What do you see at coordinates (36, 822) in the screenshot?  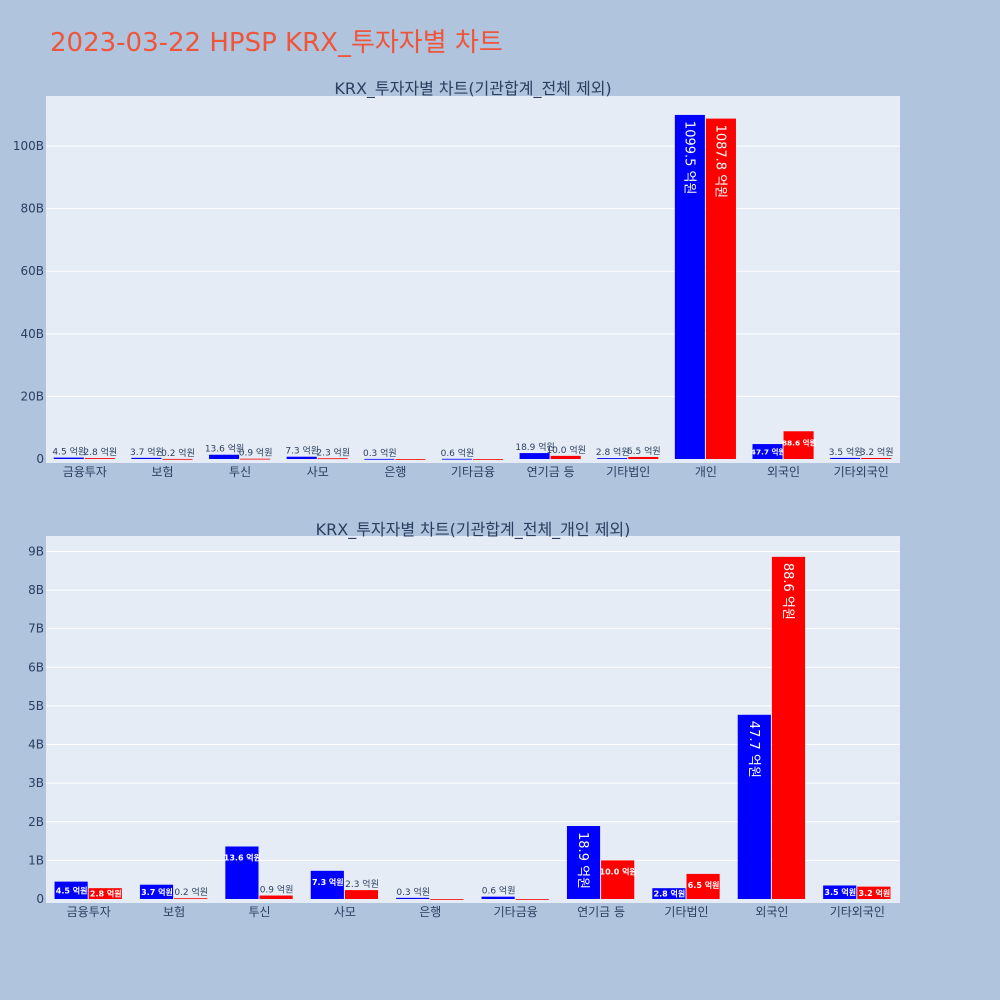 I see `chart-bottom-ytick-label: 2B` at bounding box center [36, 822].